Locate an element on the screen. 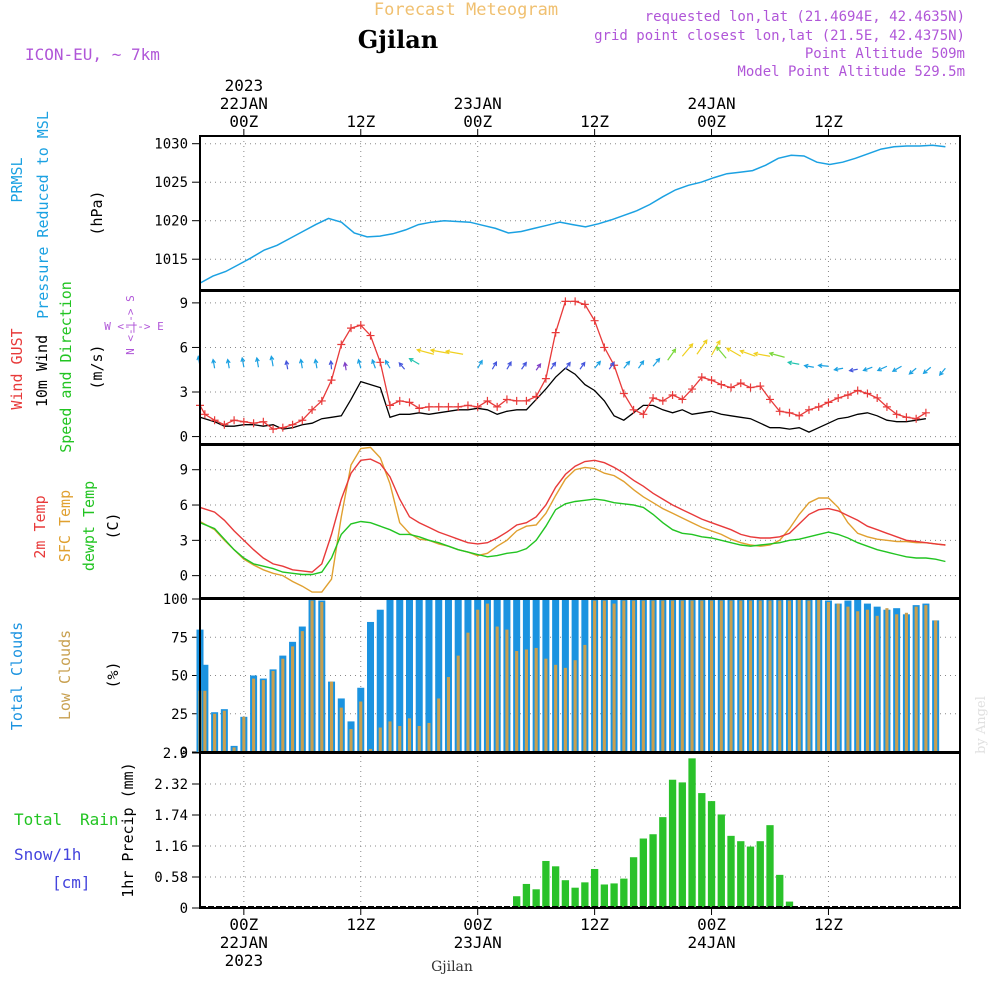 Image resolution: width=1000 pixels, height=1000 pixels. wind-unit: (m/s) is located at coordinates (97, 366).